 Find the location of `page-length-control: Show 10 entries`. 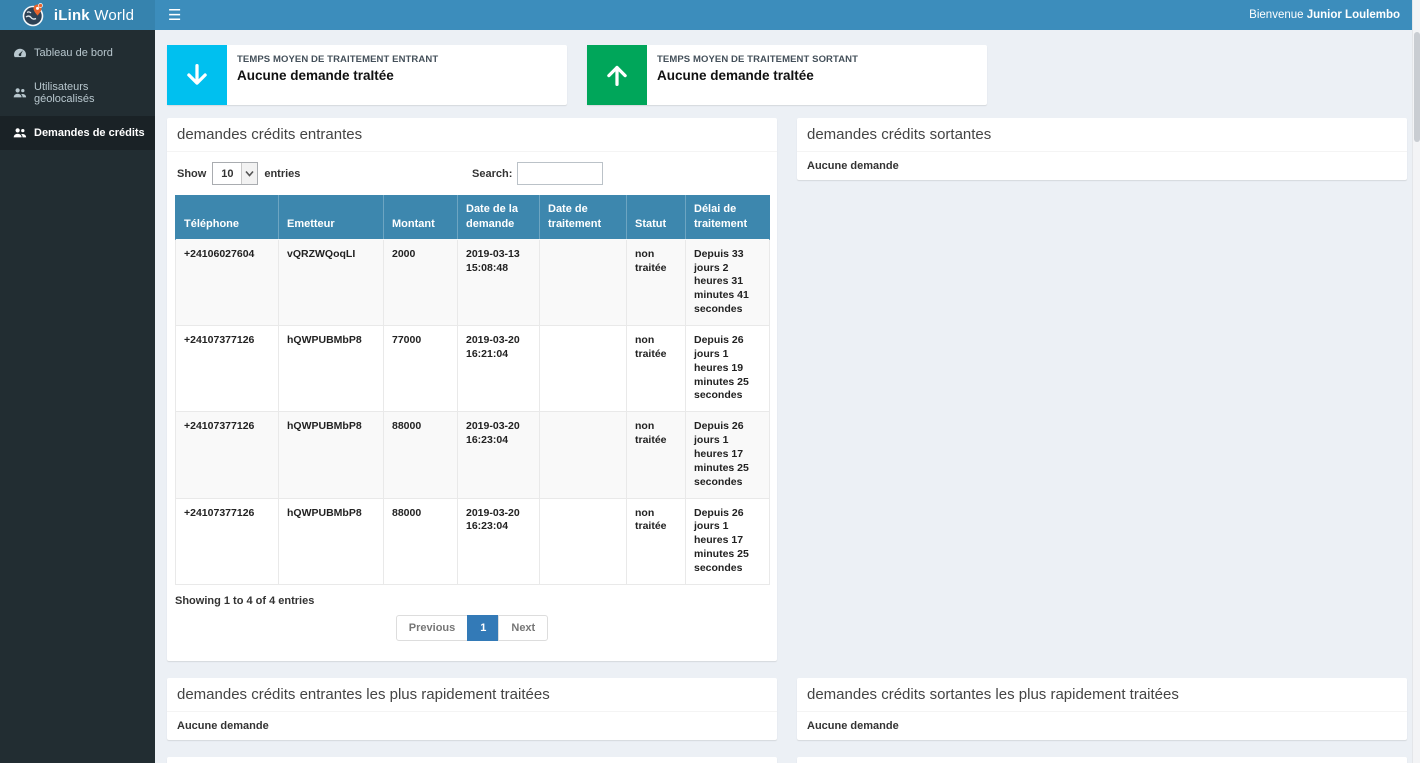

page-length-control: Show 10 entries is located at coordinates (323, 173).